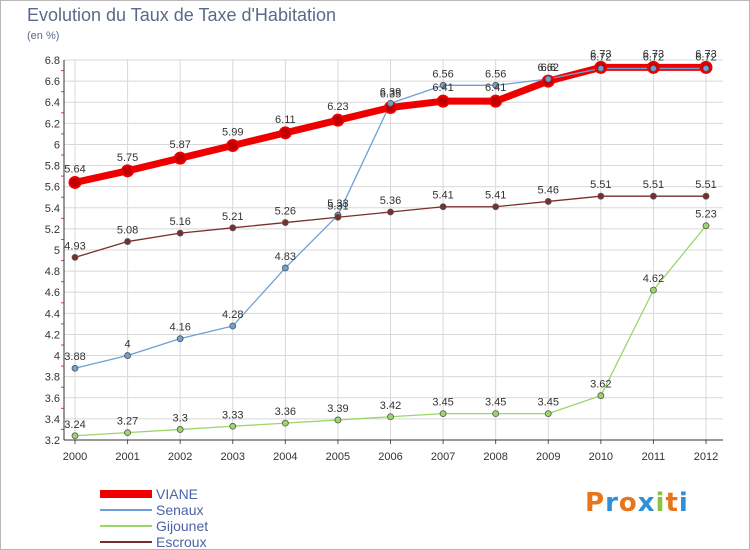 The image size is (750, 550). I want to click on y-tick-label: 3.8, so click(52, 378).